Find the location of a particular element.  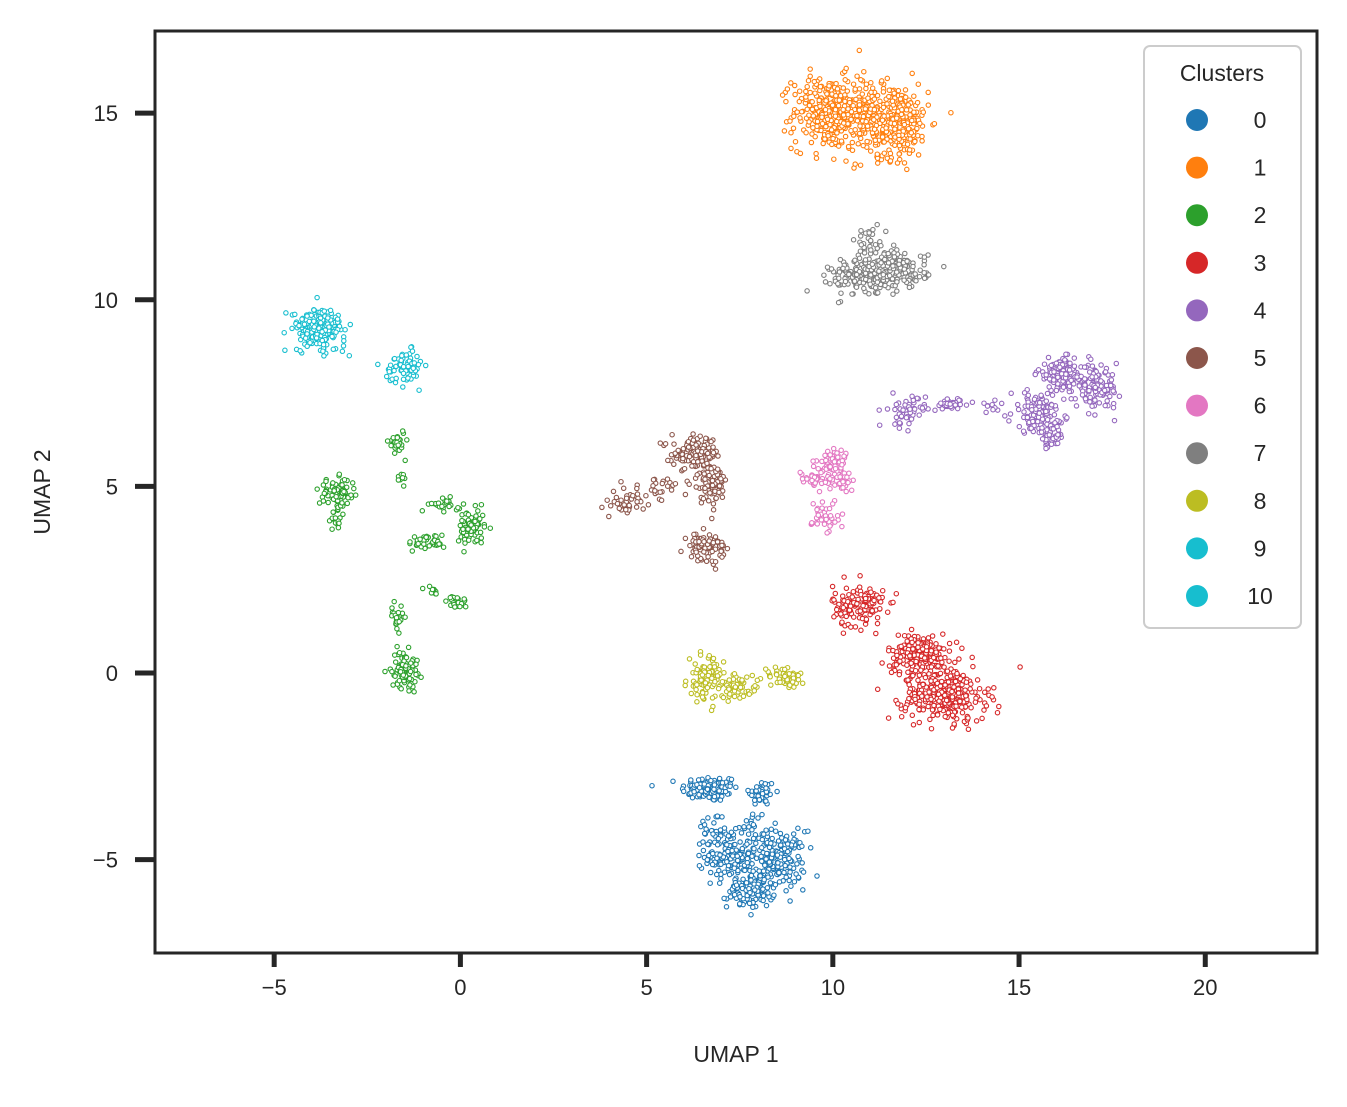

legend-marker is located at coordinates (1197, 453).